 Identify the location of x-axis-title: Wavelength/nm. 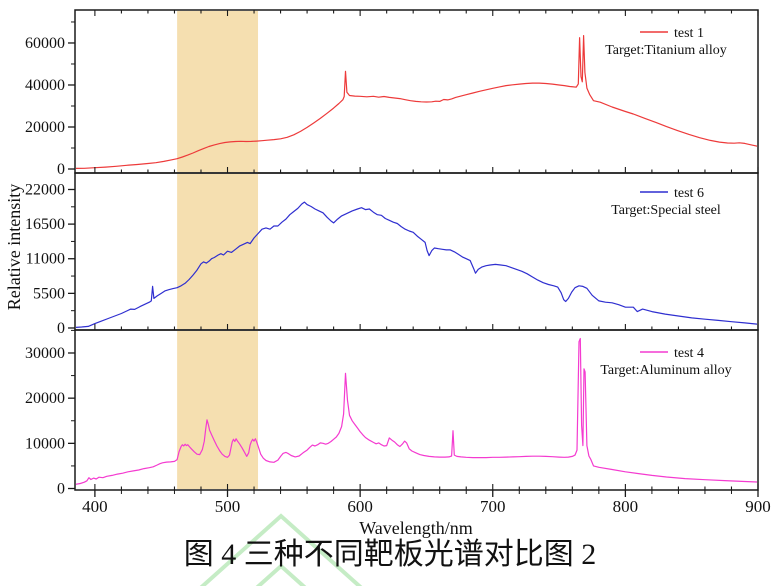
(416, 528).